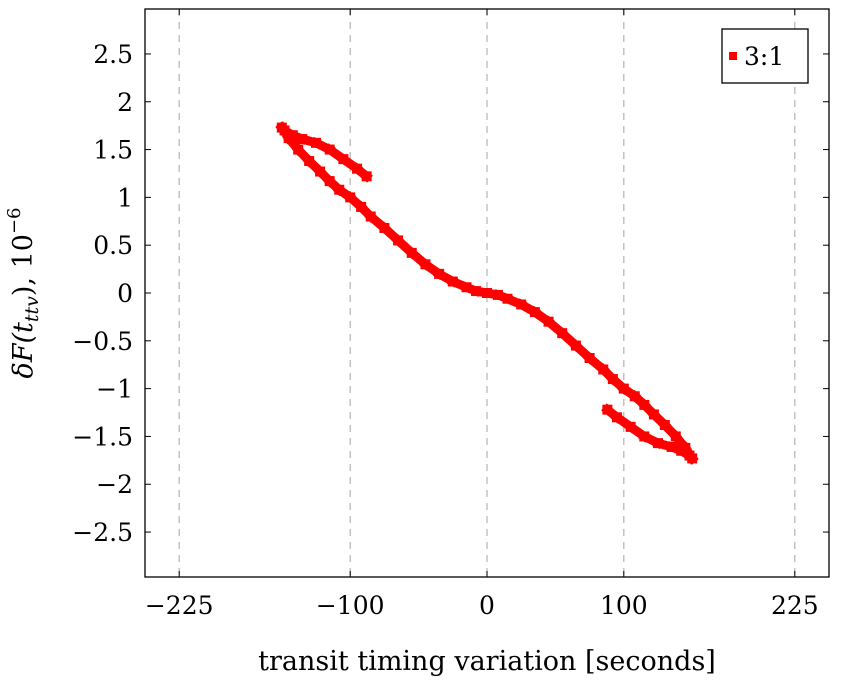 The image size is (851, 685). Describe the element at coordinates (102, 436) in the screenshot. I see `y-tick-label: −1.5` at that location.